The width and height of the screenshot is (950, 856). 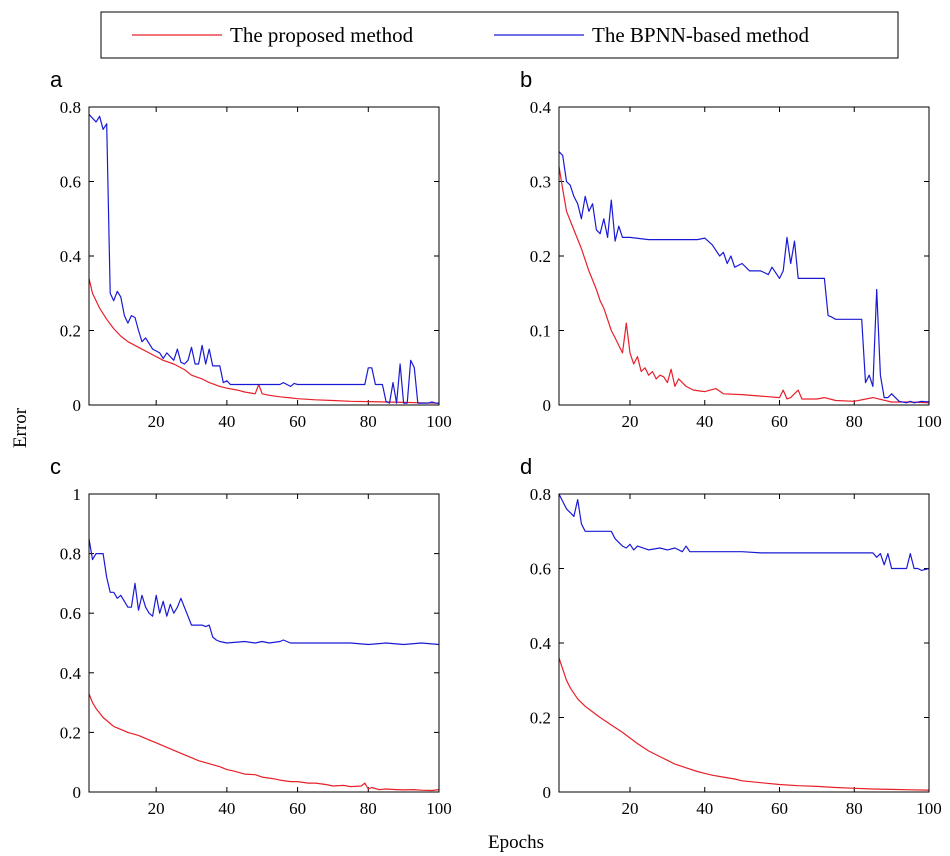 What do you see at coordinates (540, 331) in the screenshot?
I see `y-tick-label: 0.1` at bounding box center [540, 331].